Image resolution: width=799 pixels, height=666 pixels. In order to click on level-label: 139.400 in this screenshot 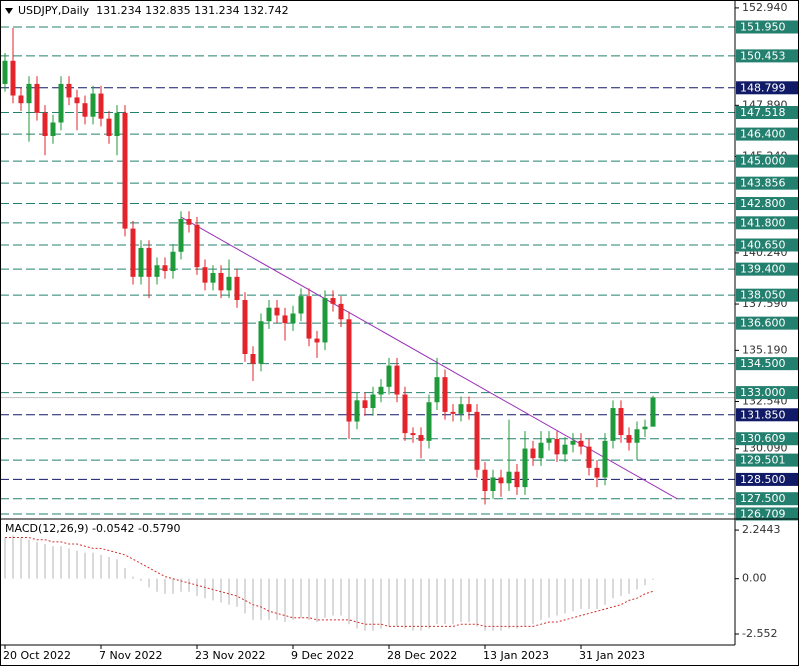, I will do `click(763, 269)`.